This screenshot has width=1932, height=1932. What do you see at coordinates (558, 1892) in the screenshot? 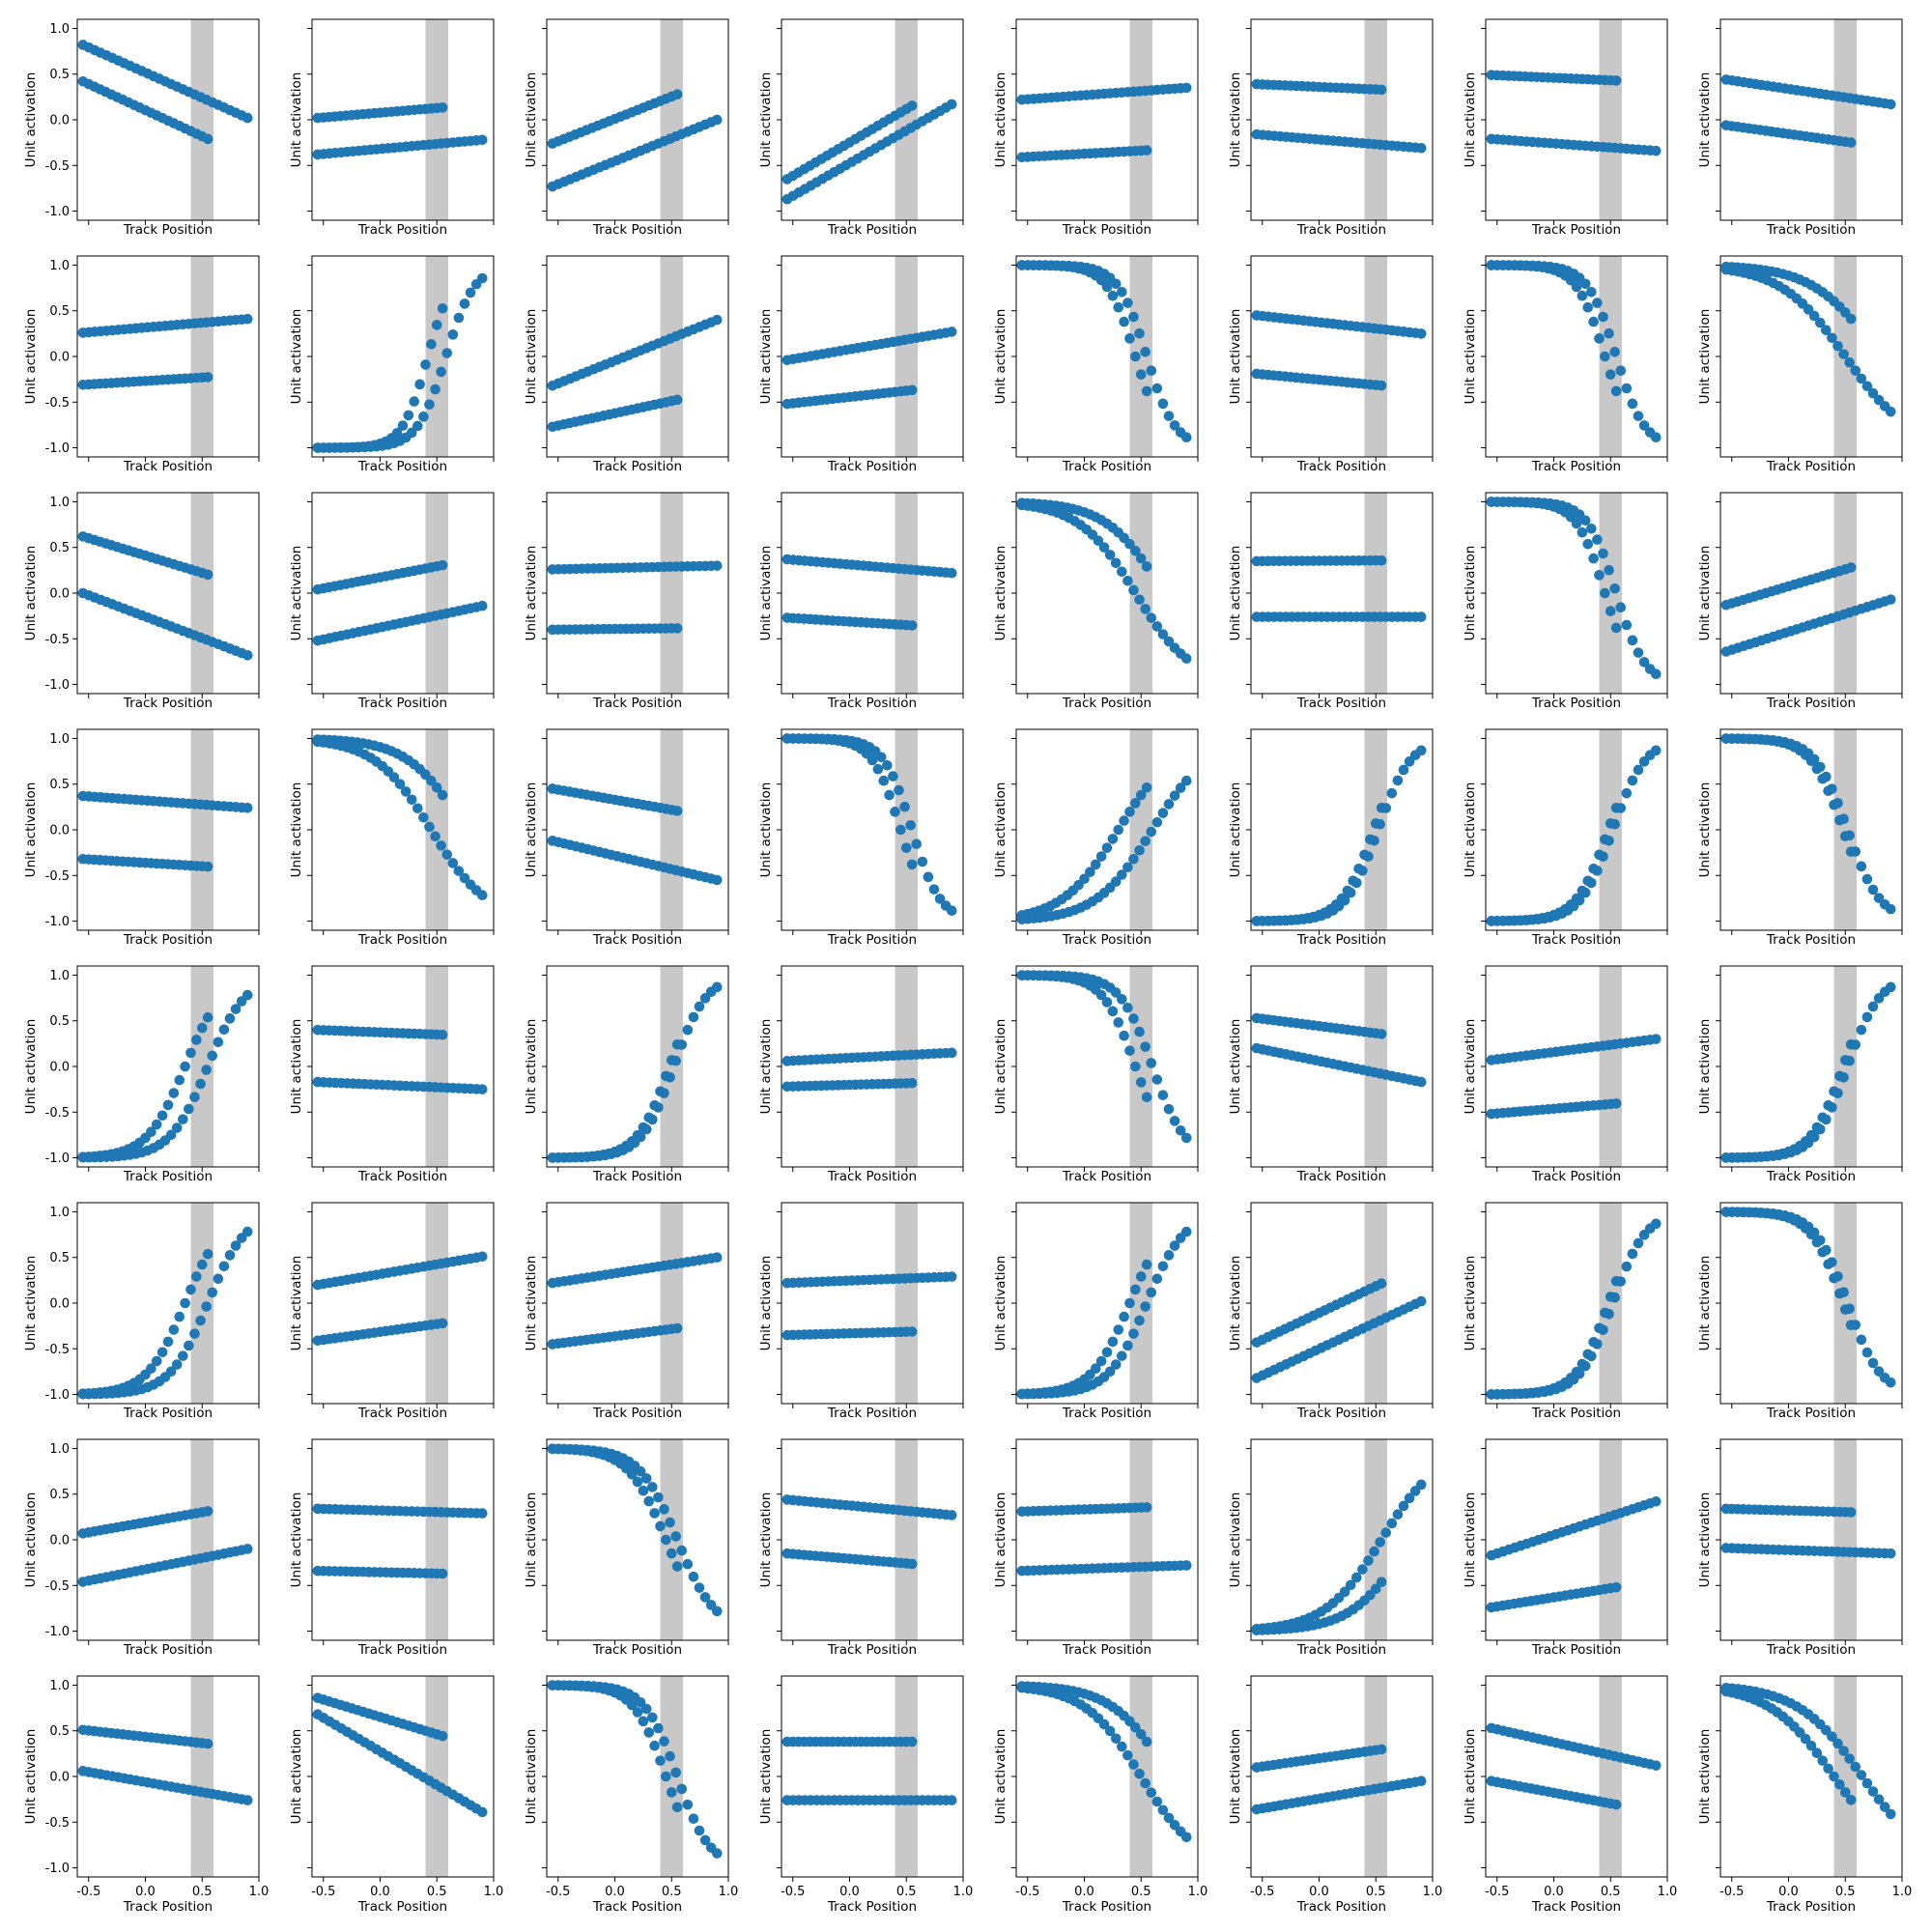
I see `x-tick-label: -0.5` at bounding box center [558, 1892].